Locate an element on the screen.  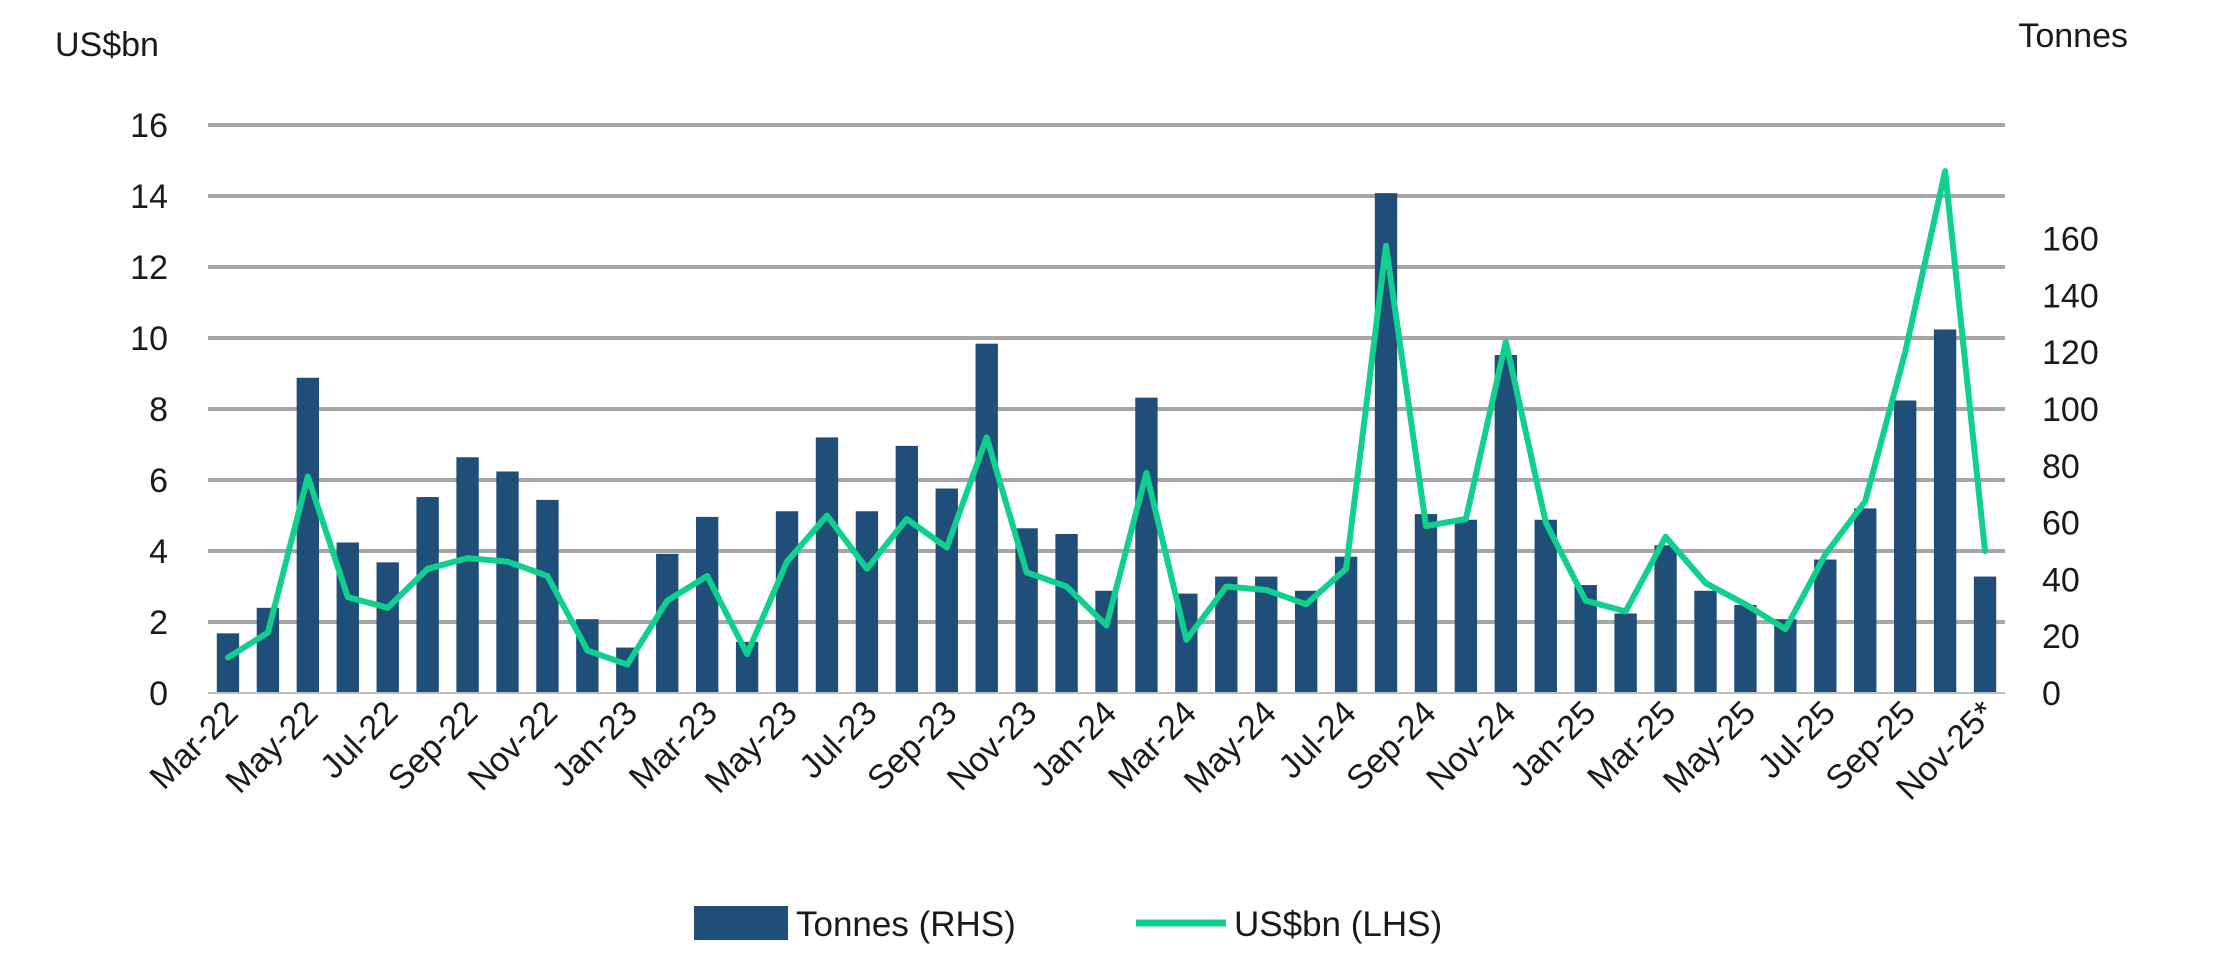
right-tick-label: 100 is located at coordinates (2070, 410).